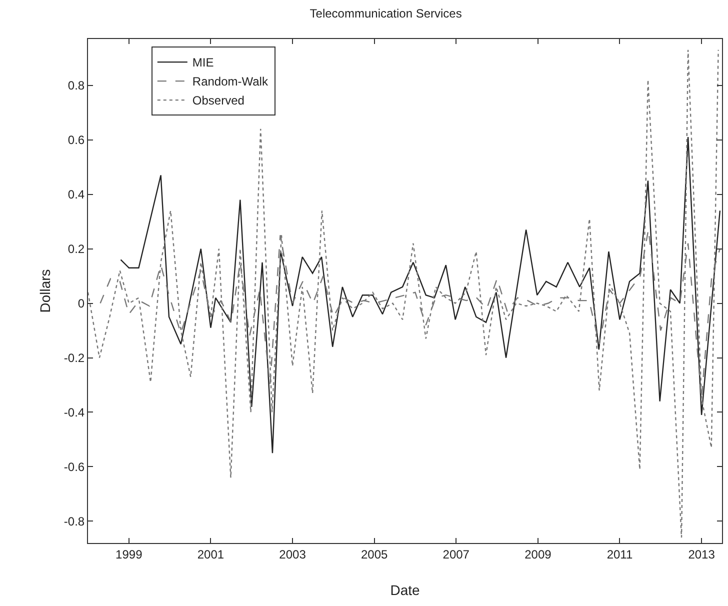 The image size is (728, 606). What do you see at coordinates (702, 554) in the screenshot?
I see `x-tick-label: 2013` at bounding box center [702, 554].